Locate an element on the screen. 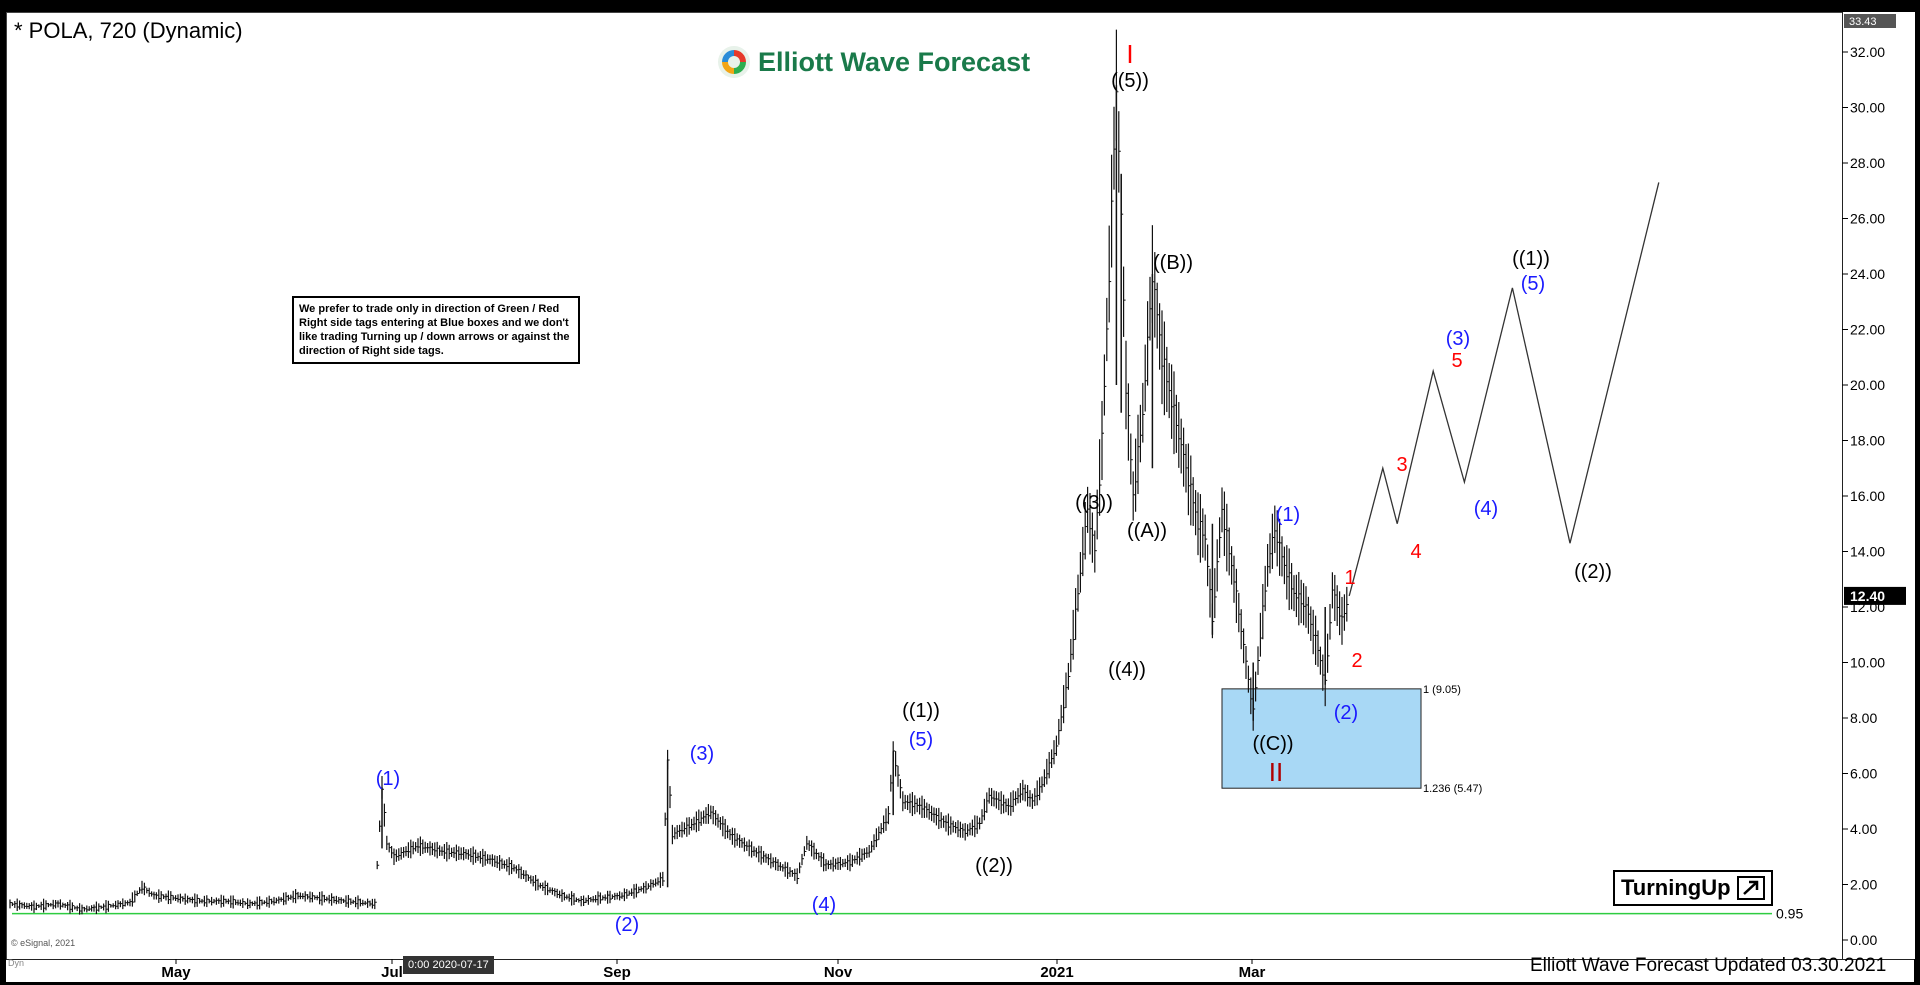 The height and width of the screenshot is (985, 1920). crosshair-date-tip: 0:00 2020-07-17 is located at coordinates (448, 965).